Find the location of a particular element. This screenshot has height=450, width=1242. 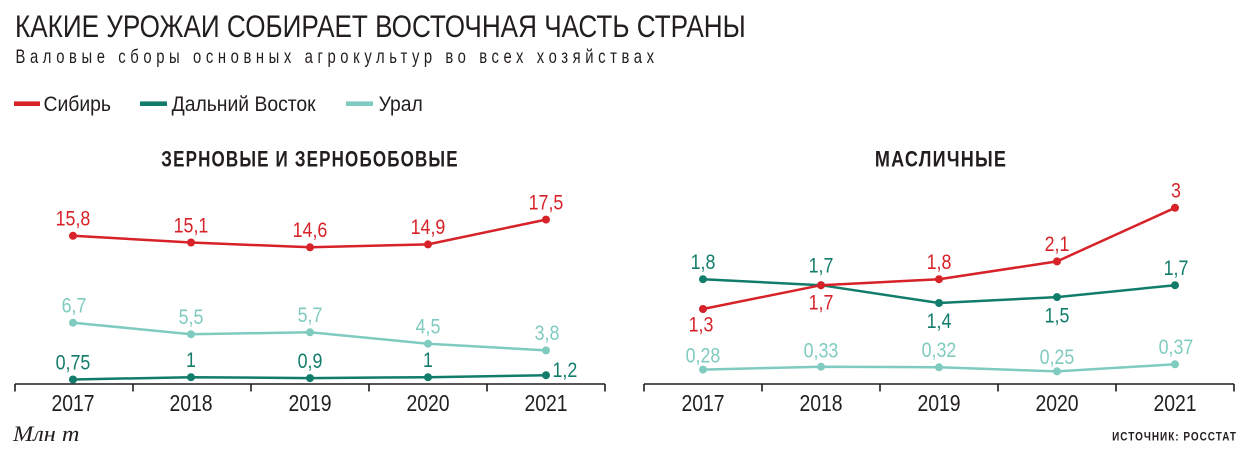

svg-text: 0,9 is located at coordinates (310, 362).